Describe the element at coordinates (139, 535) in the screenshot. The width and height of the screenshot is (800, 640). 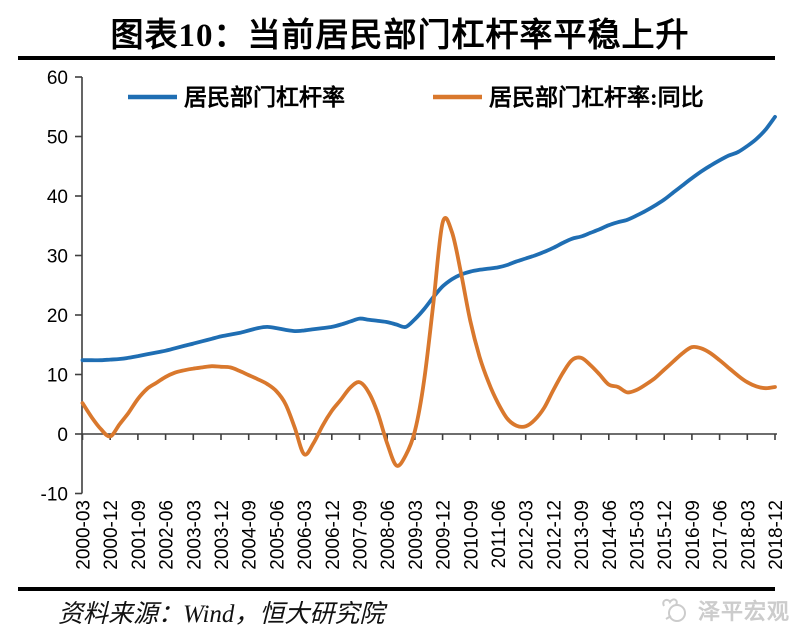
I see `x-tick-label: 2001-09` at that location.